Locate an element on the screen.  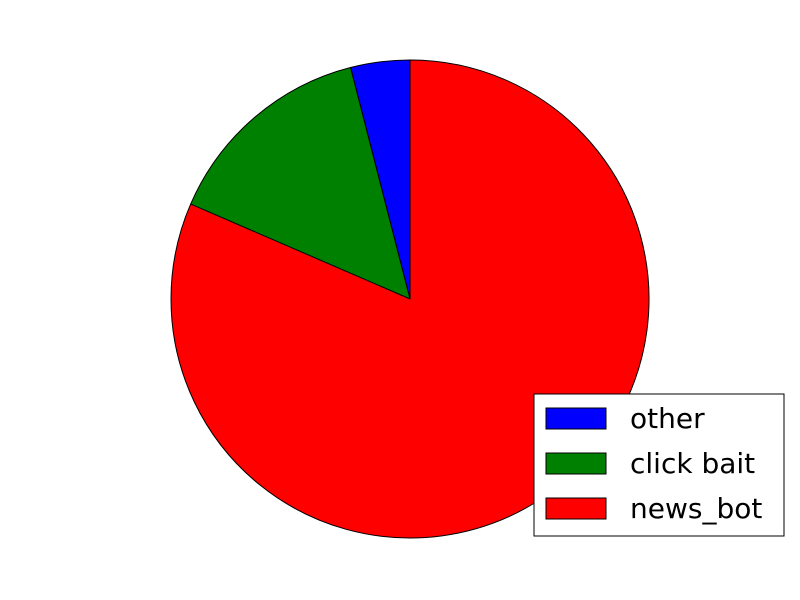
legend-swatch-other is located at coordinates (576, 418).